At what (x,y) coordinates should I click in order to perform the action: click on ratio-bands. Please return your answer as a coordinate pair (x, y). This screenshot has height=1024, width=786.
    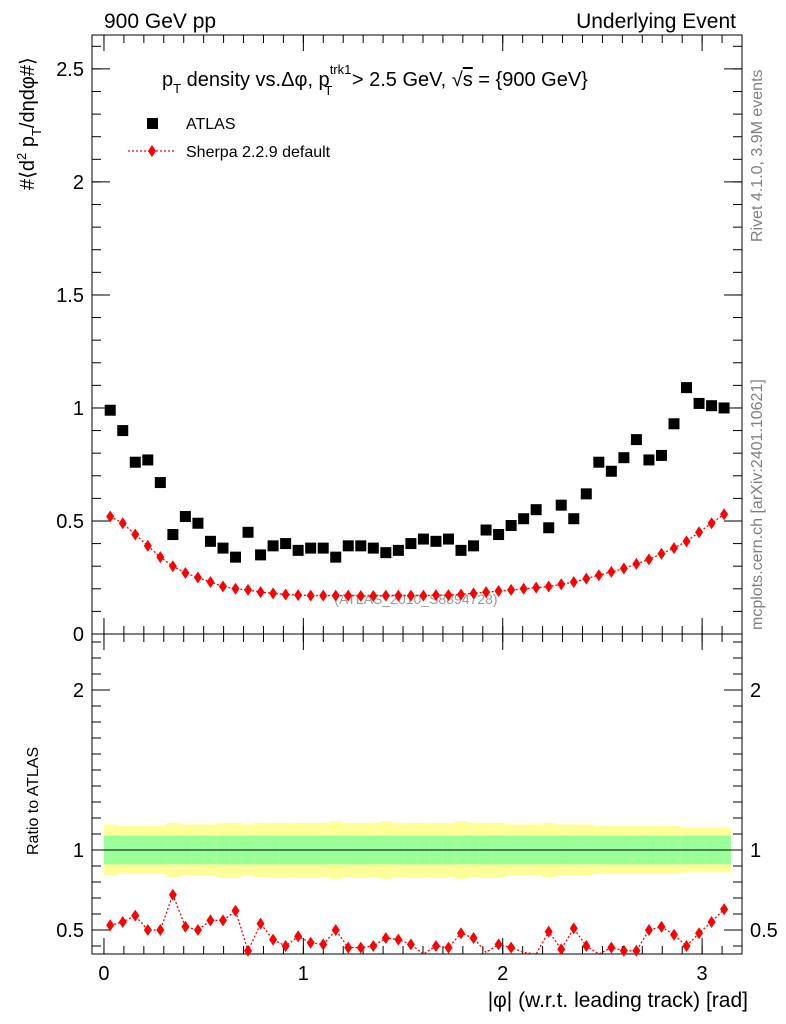
    Looking at the image, I should click on (417, 850).